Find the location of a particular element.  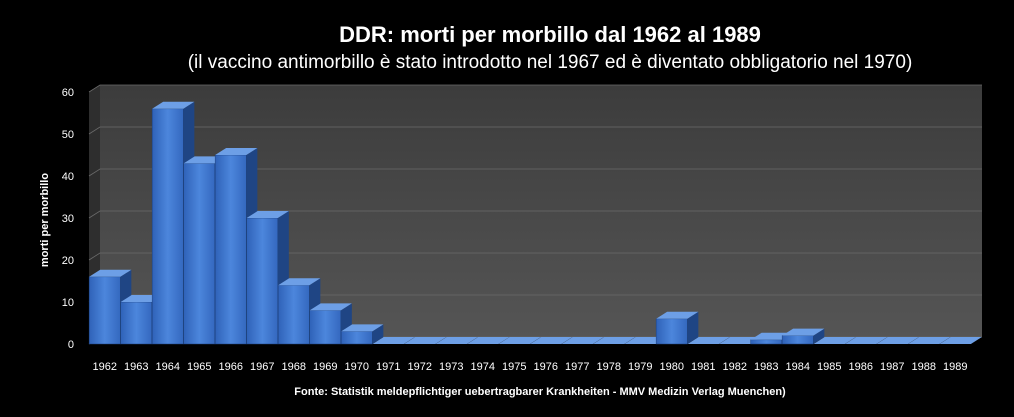

bar-1981 is located at coordinates (708, 340).